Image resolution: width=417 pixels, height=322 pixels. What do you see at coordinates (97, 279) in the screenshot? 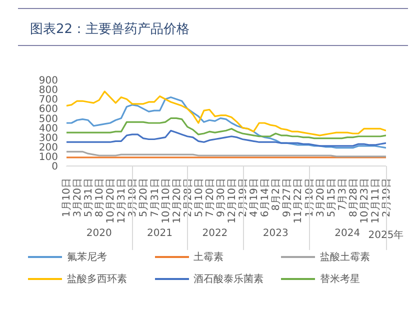
I see `legend-label: 盐酸多西环素` at bounding box center [97, 279].